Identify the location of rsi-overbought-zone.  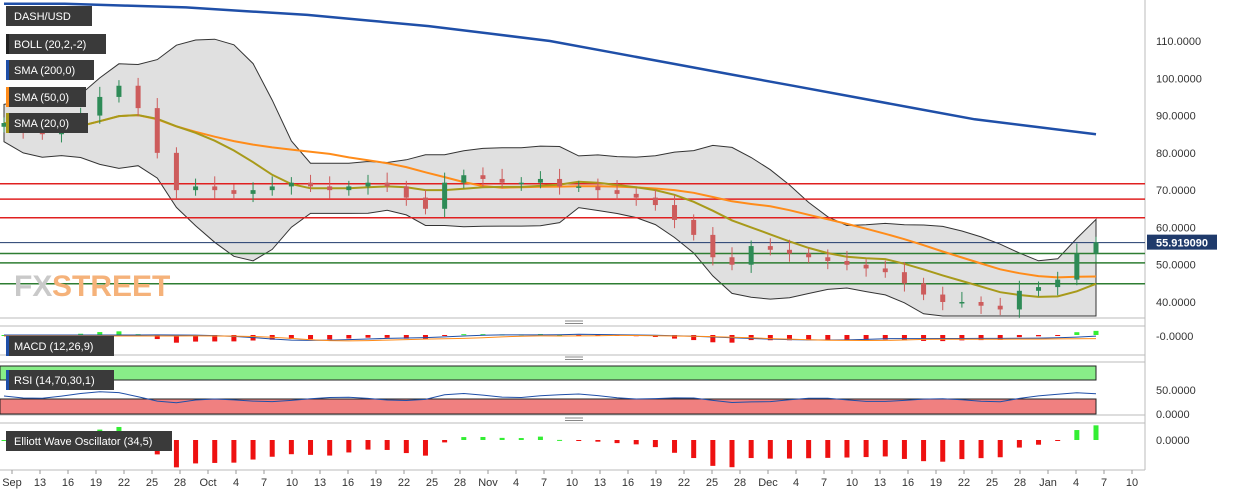
(548, 373).